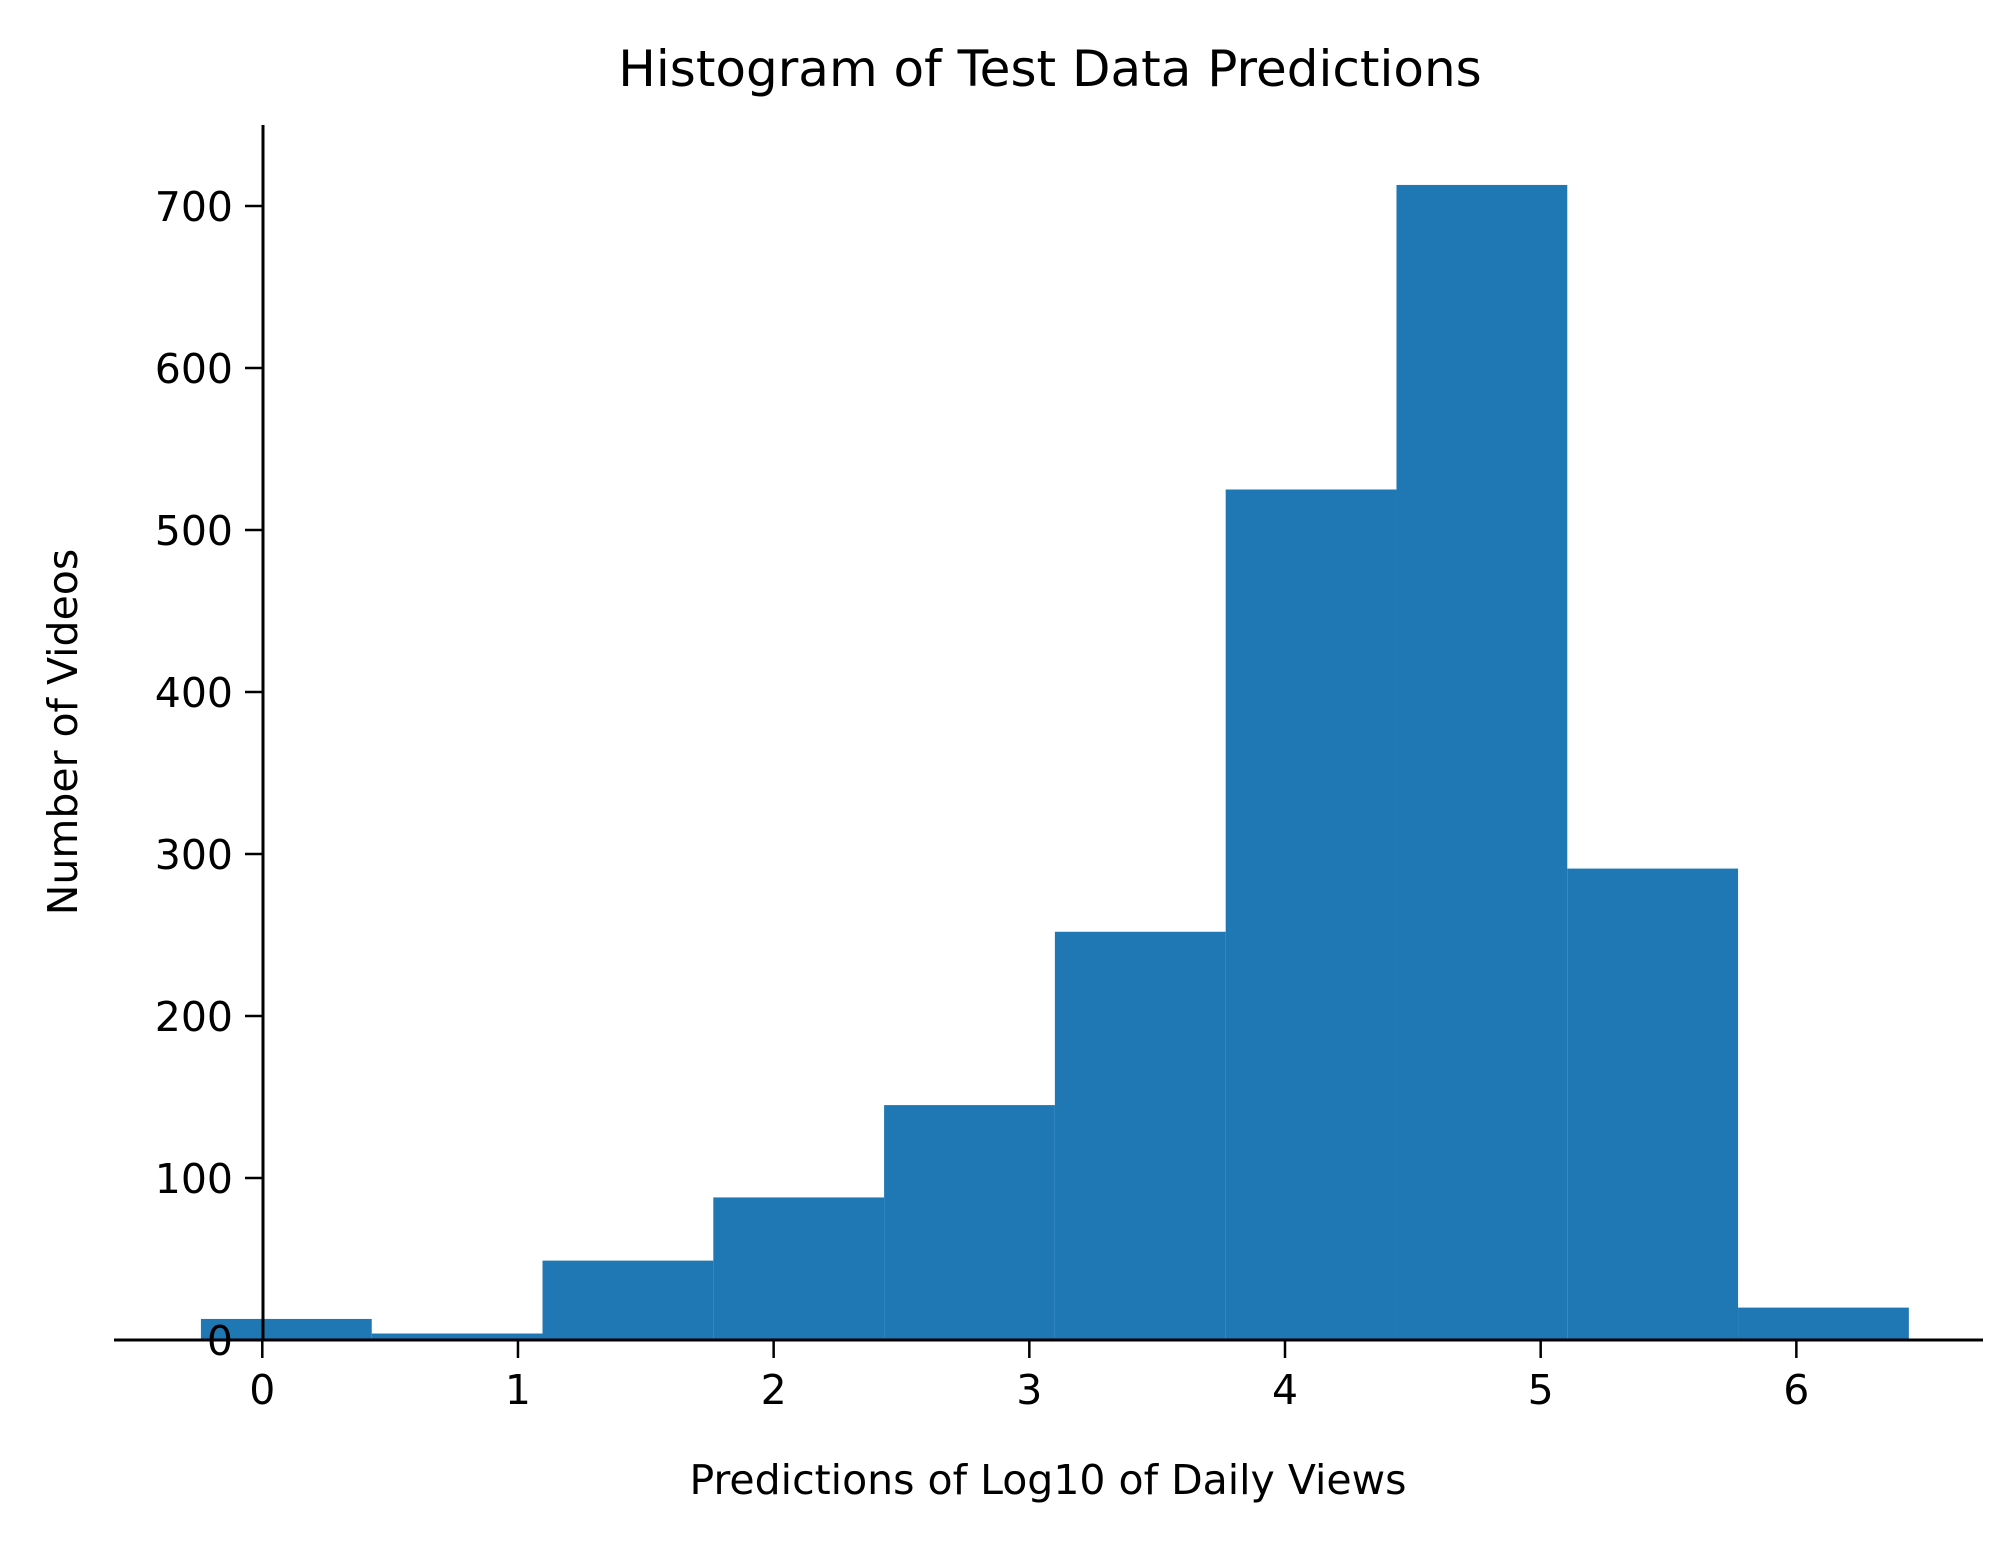  I want to click on y-tick-label: 600, so click(194, 369).